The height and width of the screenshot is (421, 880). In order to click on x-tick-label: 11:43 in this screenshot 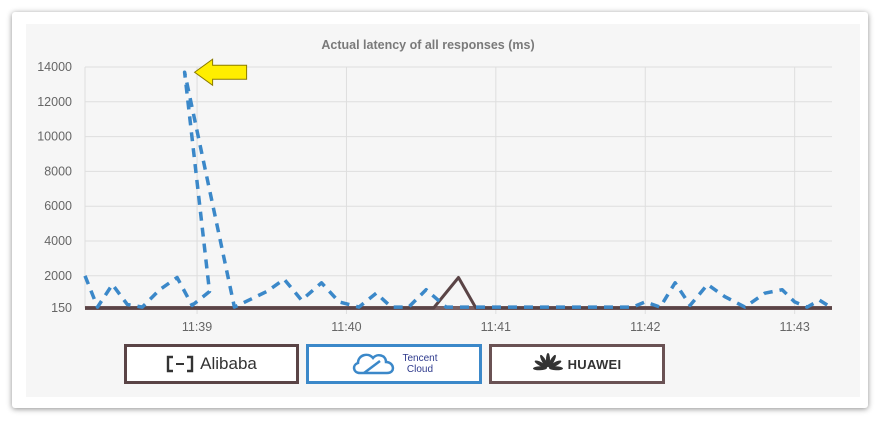, I will do `click(794, 327)`.